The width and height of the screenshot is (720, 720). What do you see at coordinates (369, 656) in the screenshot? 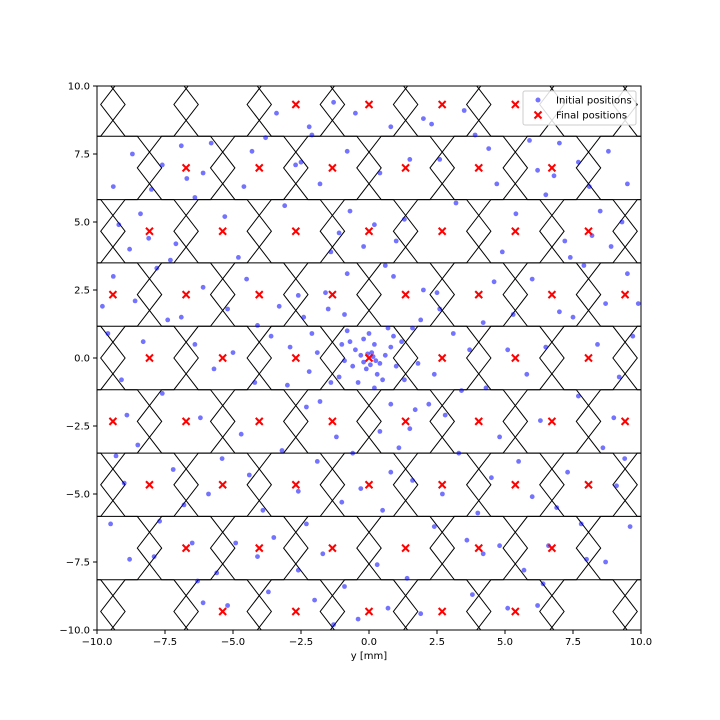
I see `x-axis-label: y [mm]` at bounding box center [369, 656].